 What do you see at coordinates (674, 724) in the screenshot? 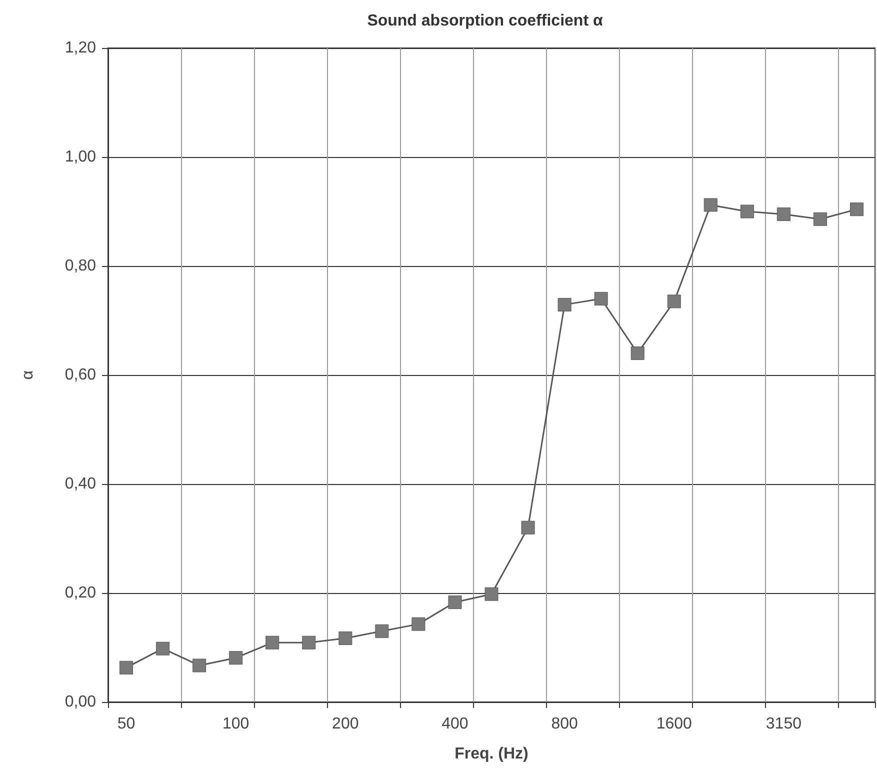
I see `x-tick-label: 1600` at bounding box center [674, 724].